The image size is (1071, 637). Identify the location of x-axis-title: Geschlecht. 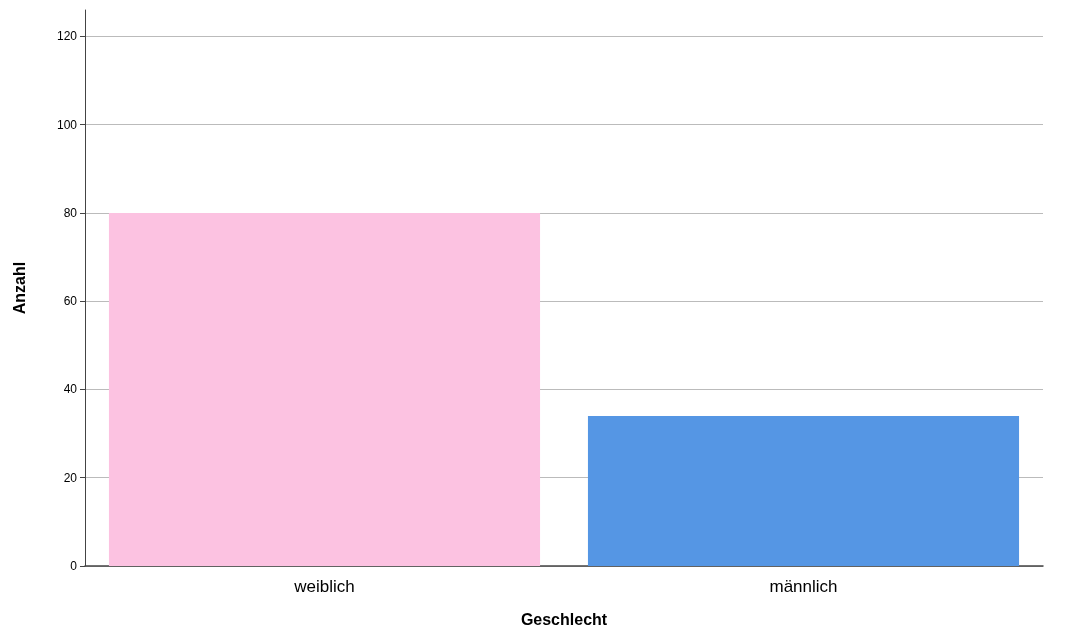
(564, 619).